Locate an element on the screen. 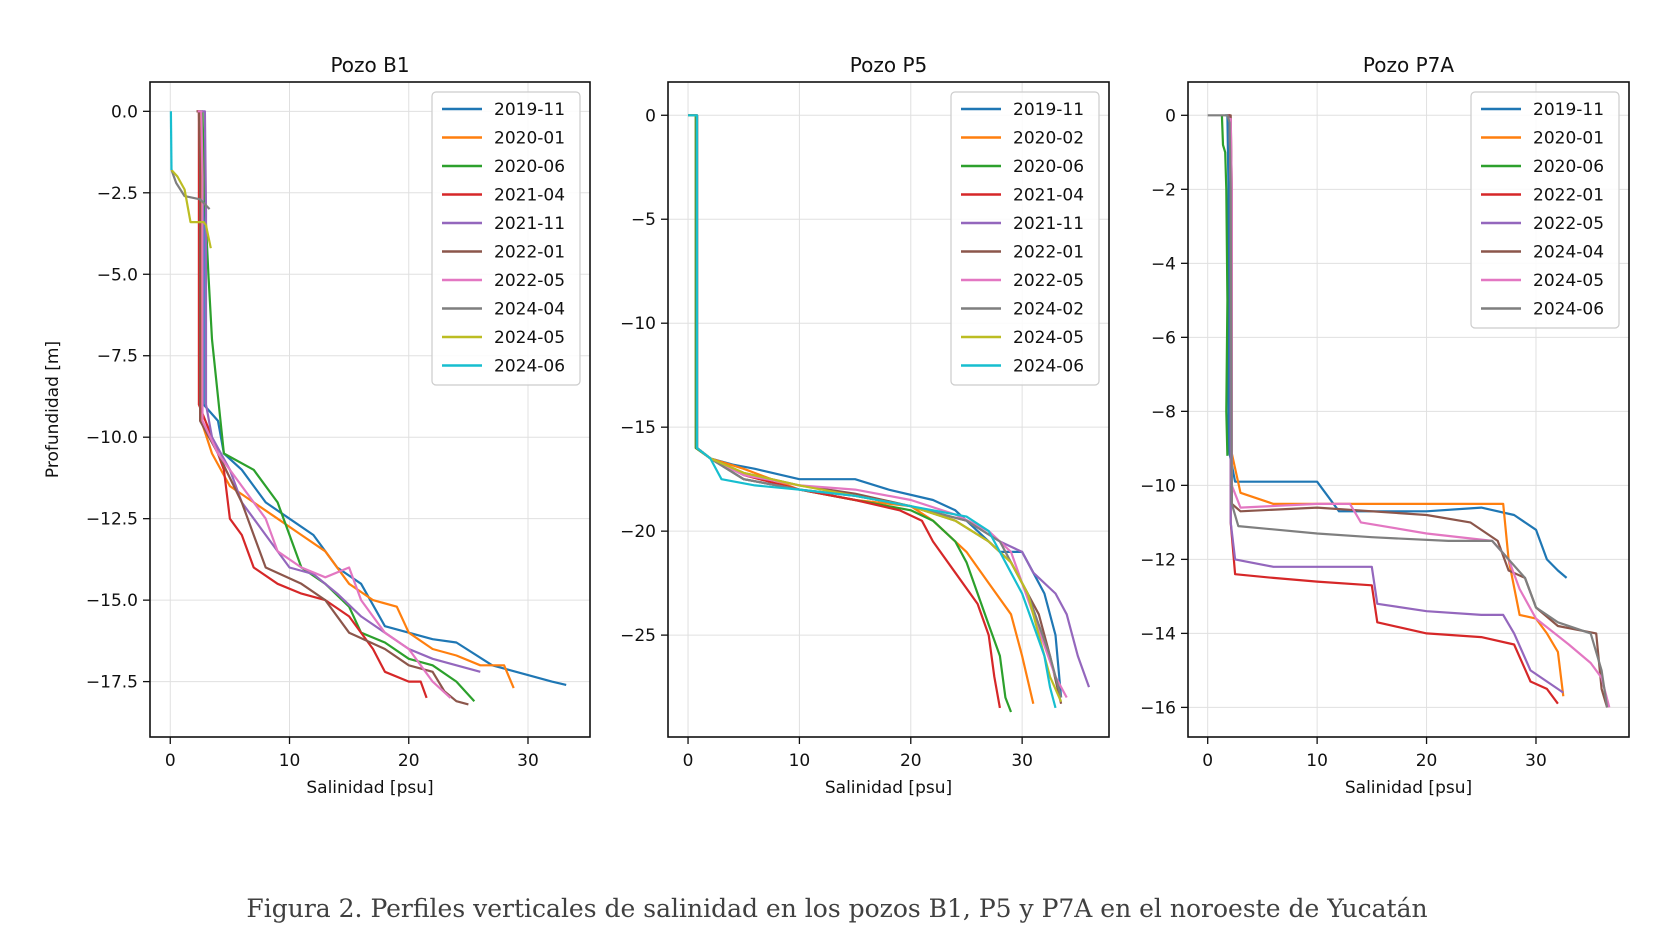 The height and width of the screenshot is (948, 1674). legend-label: 2024-02 is located at coordinates (1048, 310).